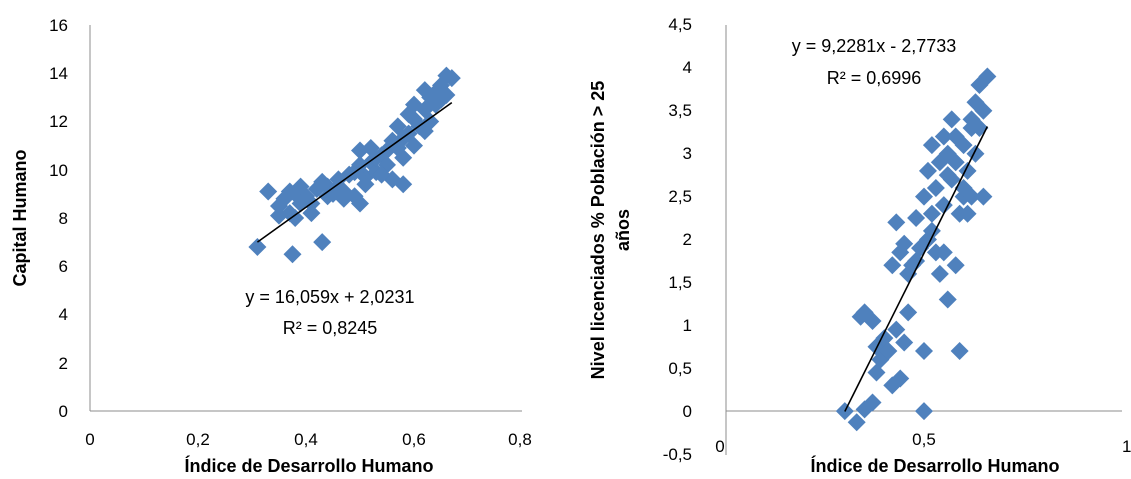 The height and width of the screenshot is (479, 1131). What do you see at coordinates (89, 439) in the screenshot?
I see `left-x-tick: 0` at bounding box center [89, 439].